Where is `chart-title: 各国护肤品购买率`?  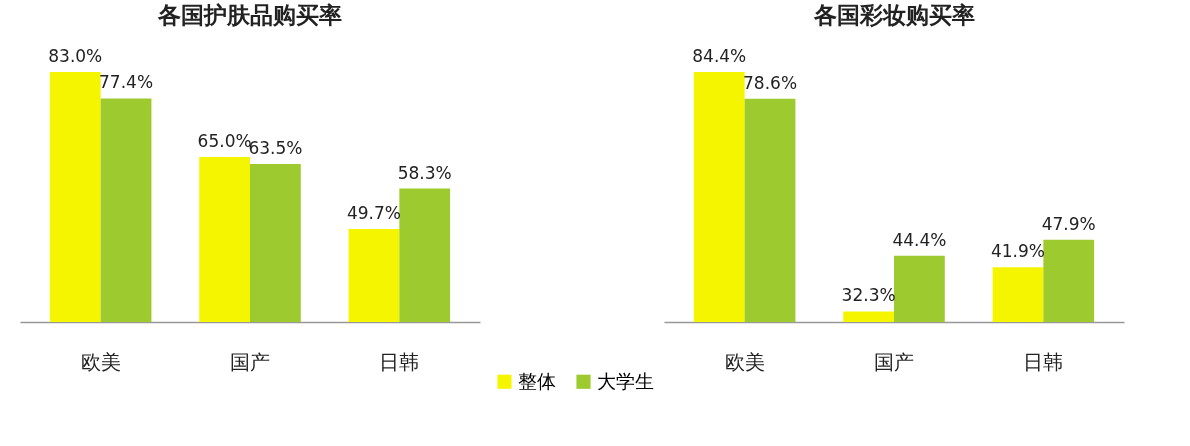 chart-title: 各国护肤品购买率 is located at coordinates (249, 15).